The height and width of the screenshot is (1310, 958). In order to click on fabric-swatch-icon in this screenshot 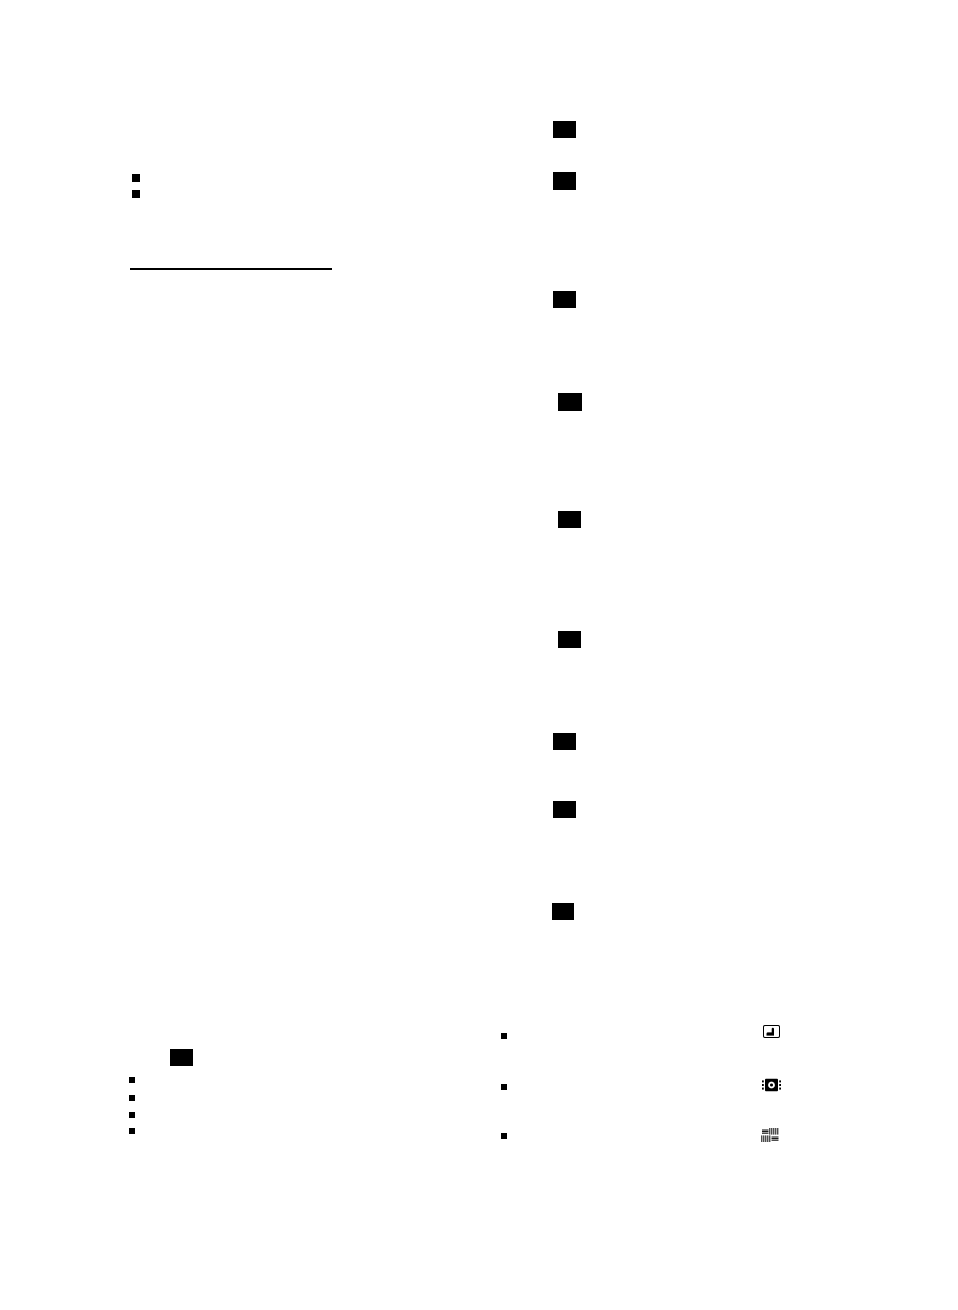, I will do `click(770, 1135)`.